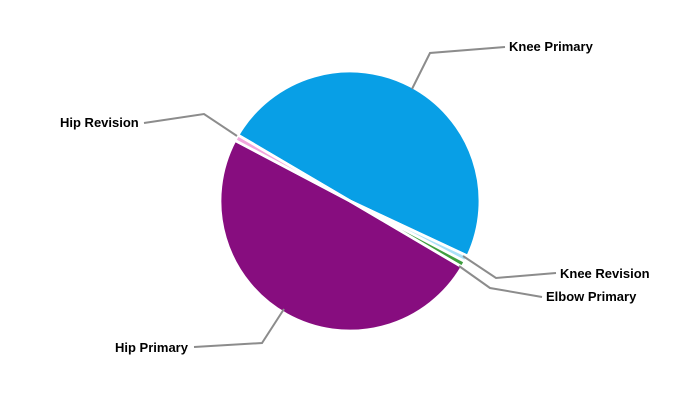  Describe the element at coordinates (292, 168) in the screenshot. I see `pie-slice-hip-revision` at that location.